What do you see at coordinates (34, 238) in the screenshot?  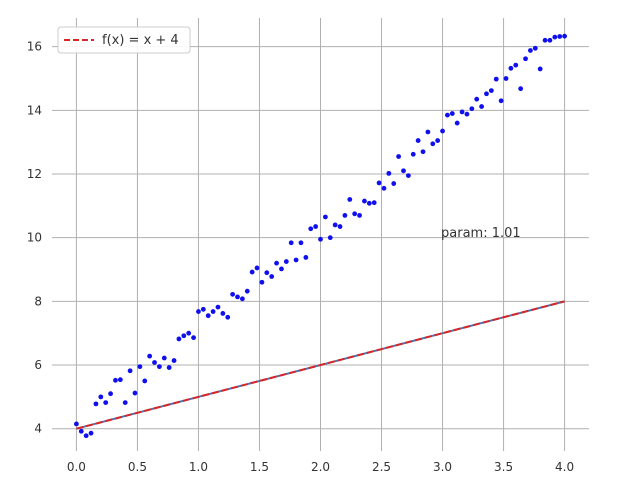 I see `y-axis-ticks: 4 6 8 10 12 14 16` at bounding box center [34, 238].